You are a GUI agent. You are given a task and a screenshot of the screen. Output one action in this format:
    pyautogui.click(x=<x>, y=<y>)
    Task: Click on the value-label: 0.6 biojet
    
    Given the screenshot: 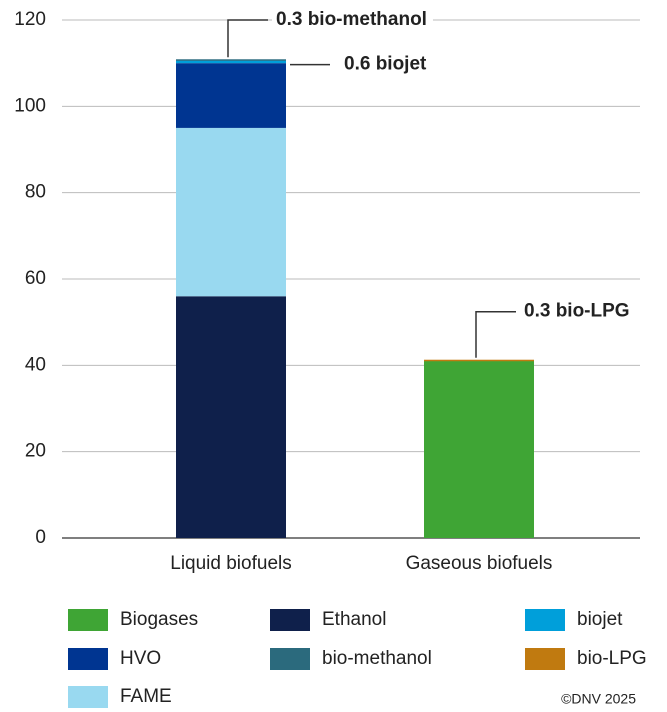 What is the action you would take?
    pyautogui.click(x=385, y=64)
    